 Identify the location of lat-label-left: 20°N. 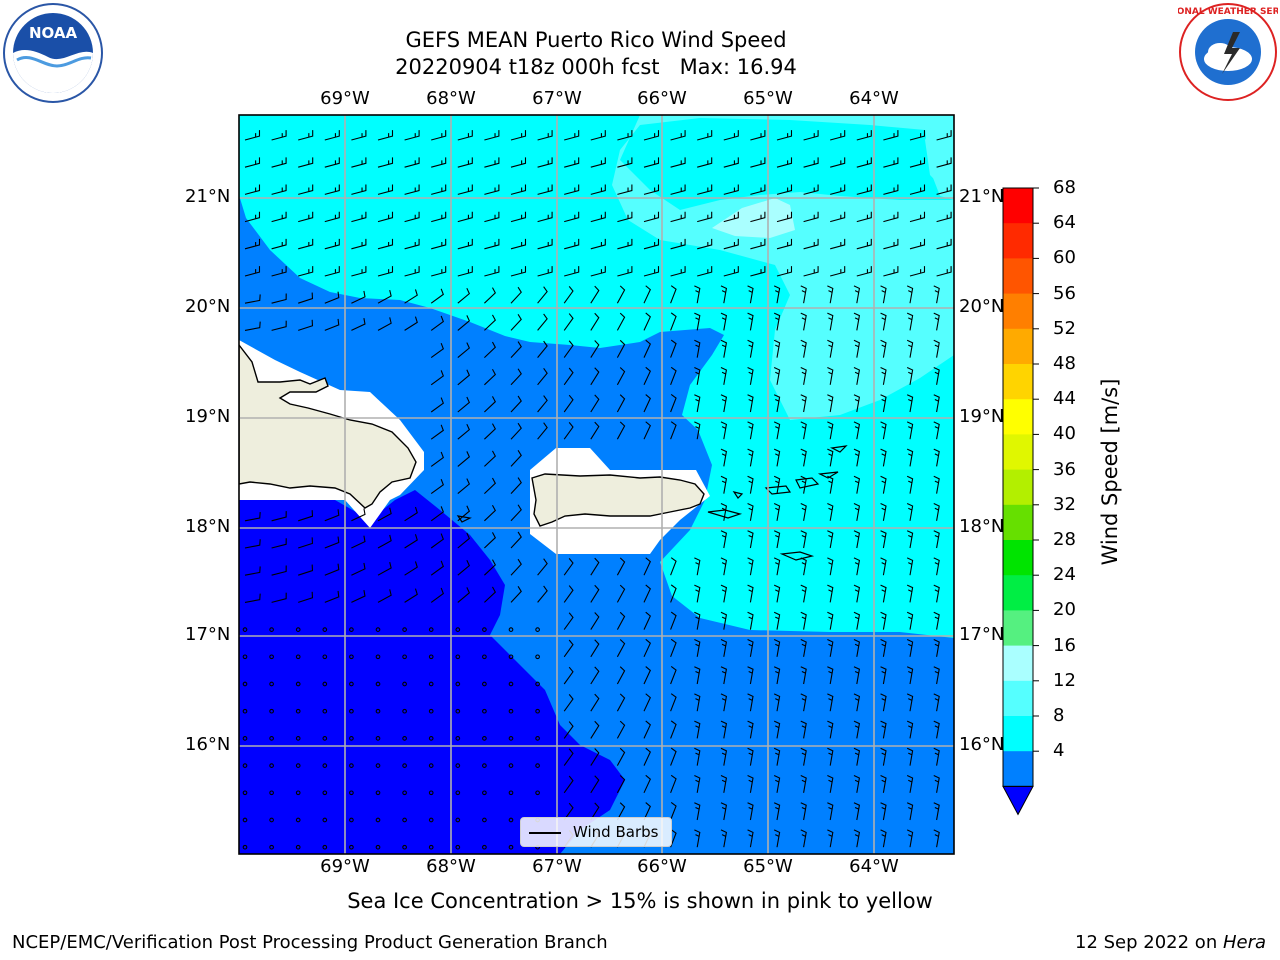
(208, 306).